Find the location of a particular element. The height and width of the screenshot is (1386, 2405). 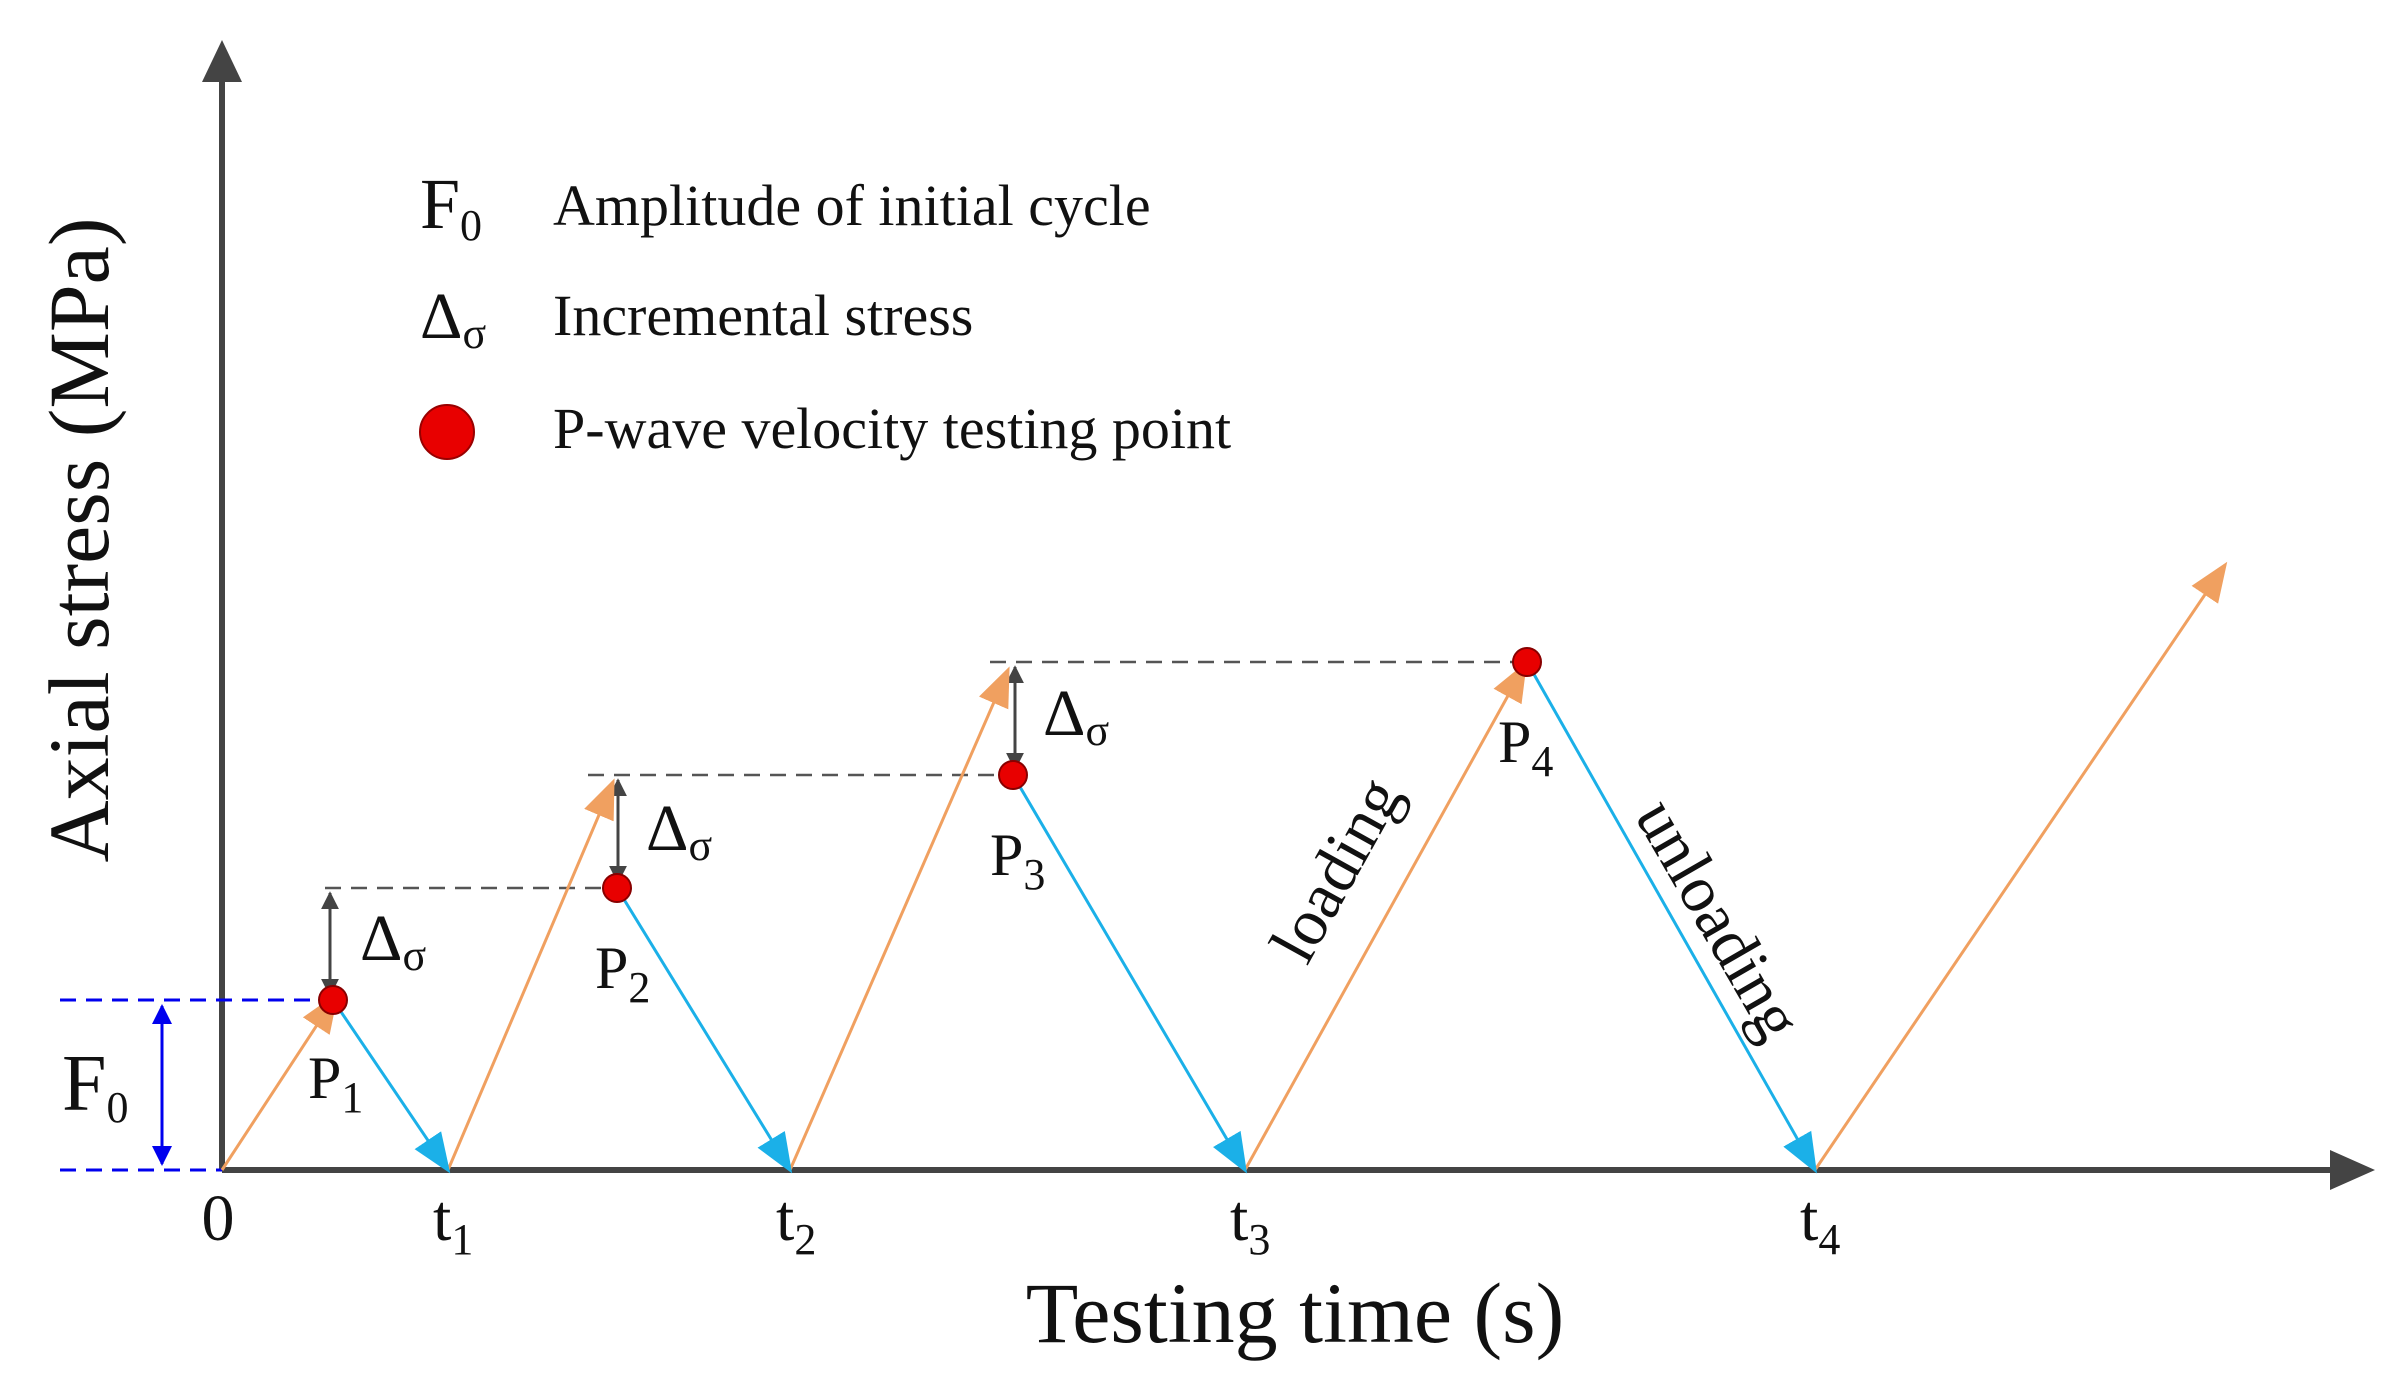

tick-t4-base: t is located at coordinates (1809, 1218).